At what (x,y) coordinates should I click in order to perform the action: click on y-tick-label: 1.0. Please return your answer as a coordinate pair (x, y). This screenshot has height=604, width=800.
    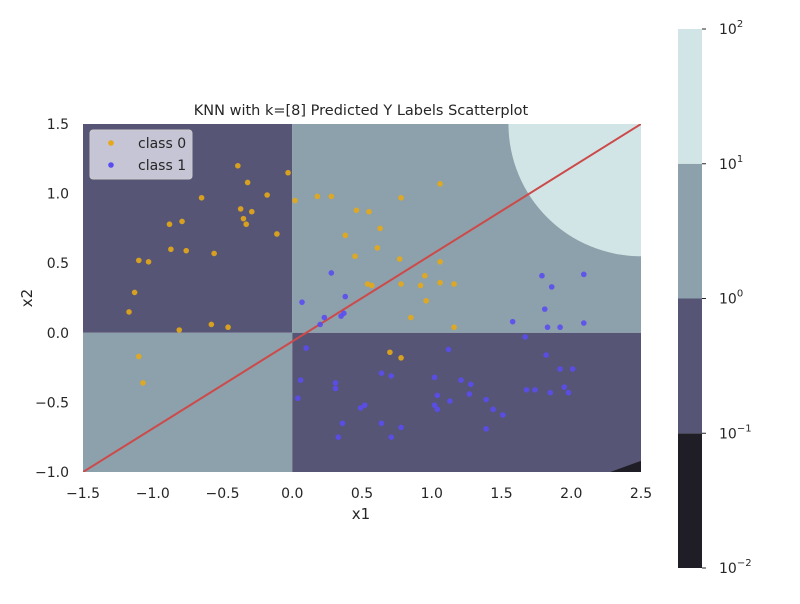
    Looking at the image, I should click on (58, 195).